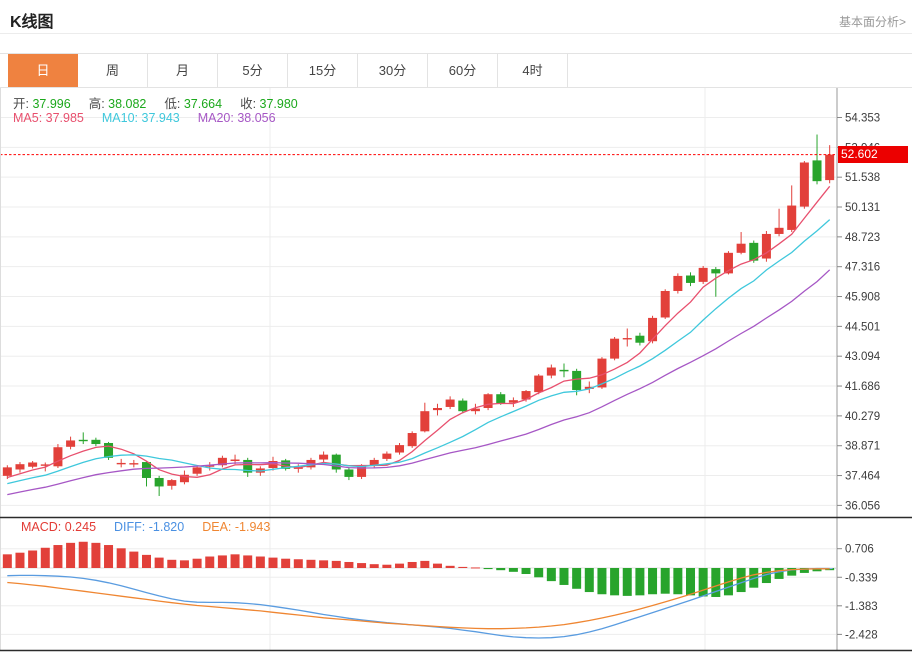  I want to click on tab-15分: 15分, so click(323, 70).